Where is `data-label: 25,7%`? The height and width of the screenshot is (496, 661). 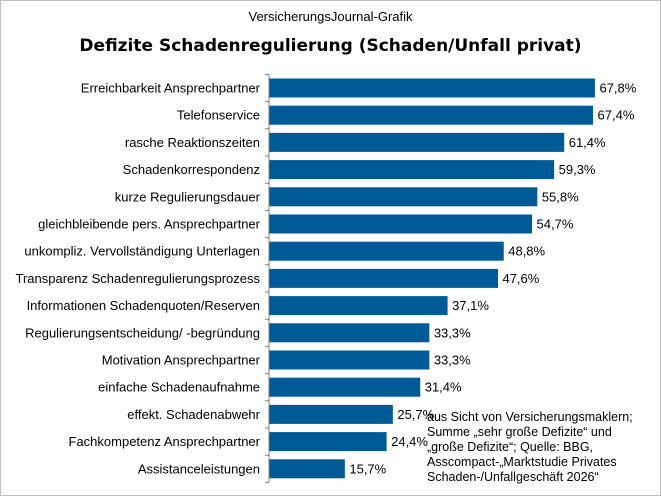 data-label: 25,7% is located at coordinates (415, 414).